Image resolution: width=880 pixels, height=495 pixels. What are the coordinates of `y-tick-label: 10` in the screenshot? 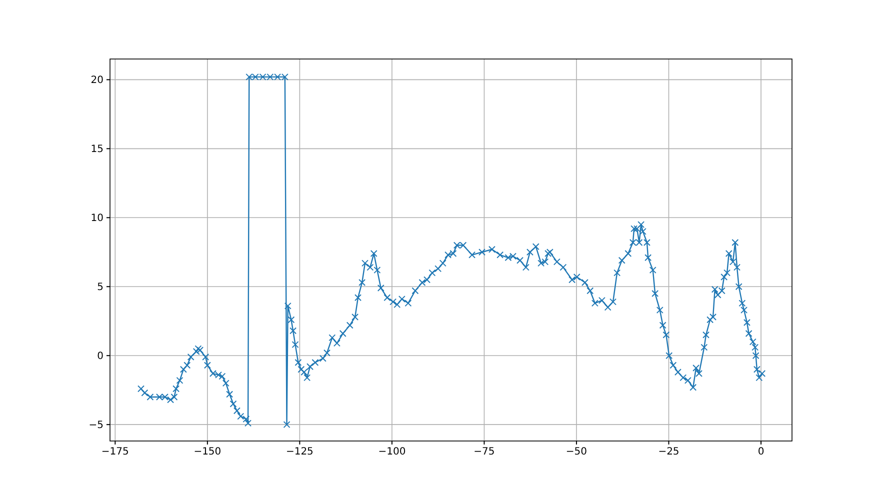 It's located at (97, 218).